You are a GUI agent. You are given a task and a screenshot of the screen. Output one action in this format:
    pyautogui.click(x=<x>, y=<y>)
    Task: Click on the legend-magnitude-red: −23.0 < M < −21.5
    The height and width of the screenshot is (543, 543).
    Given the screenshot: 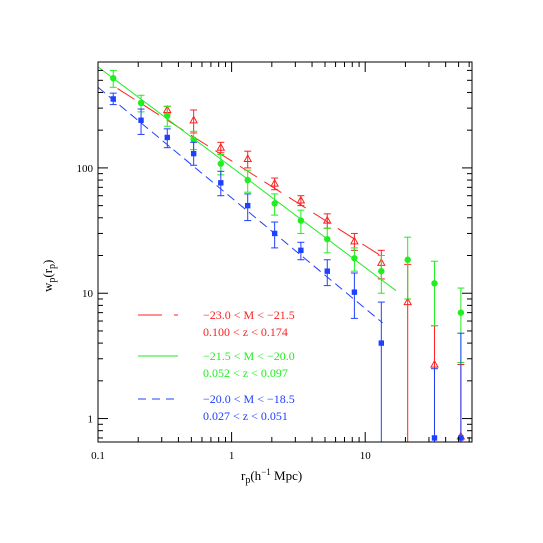 What is the action you would take?
    pyautogui.click(x=249, y=315)
    